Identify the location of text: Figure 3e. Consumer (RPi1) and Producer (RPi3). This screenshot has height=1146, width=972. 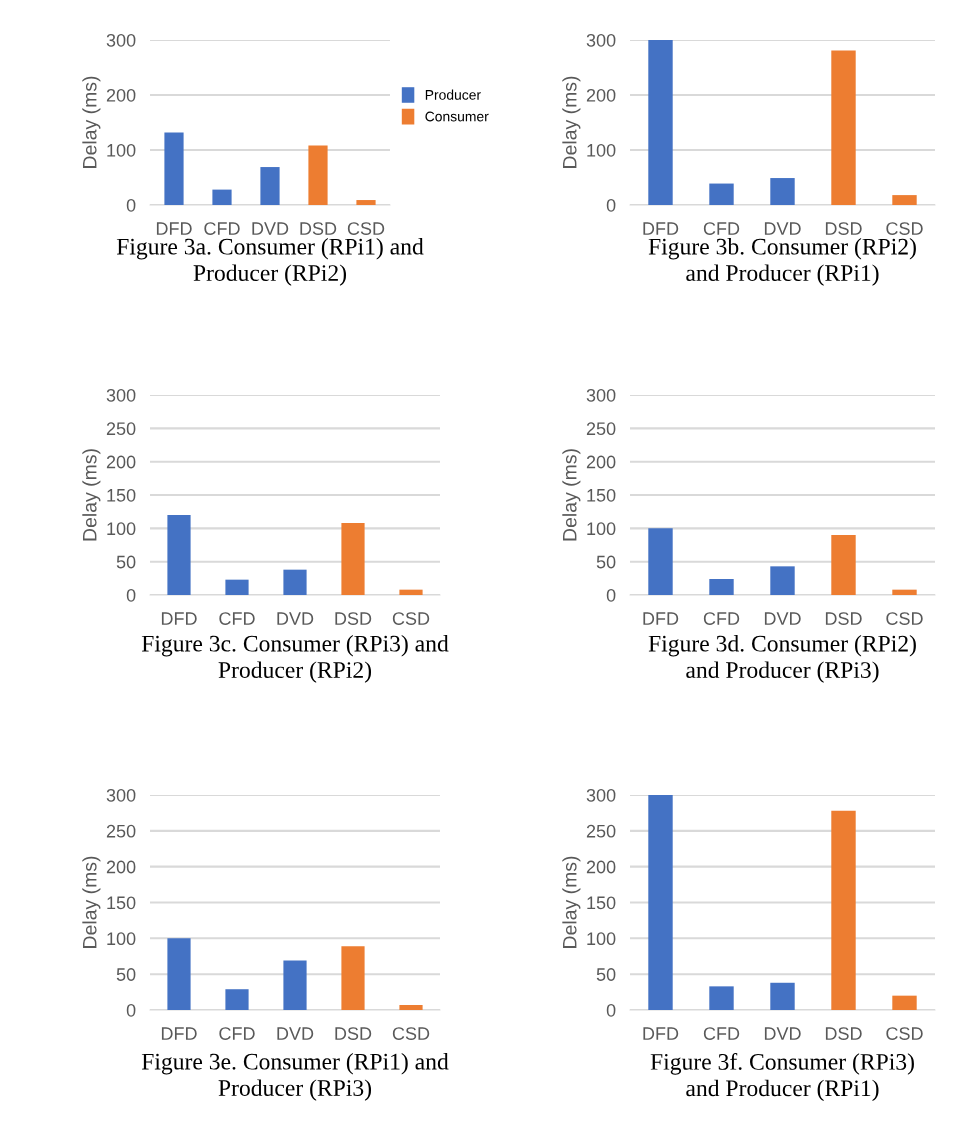
(295, 1077).